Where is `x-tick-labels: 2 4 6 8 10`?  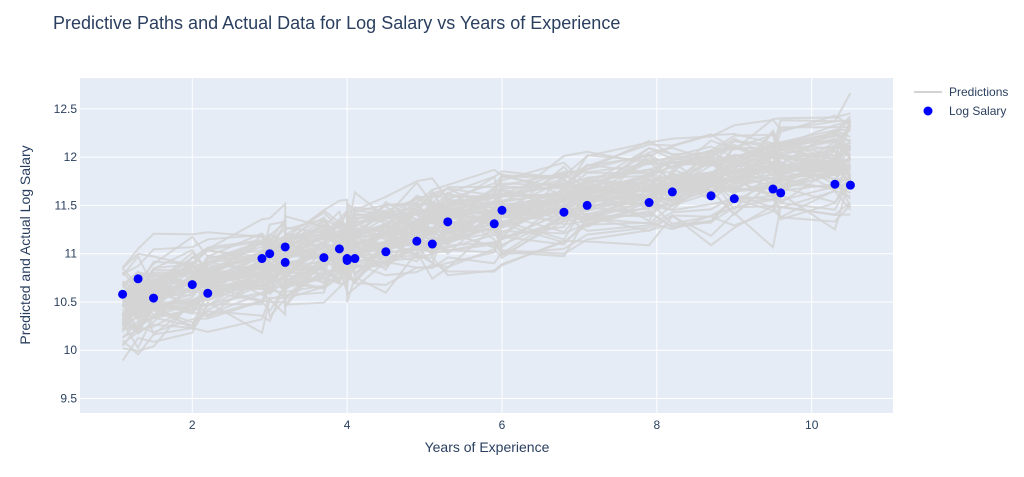
x-tick-labels: 2 4 6 8 10 is located at coordinates (504, 425).